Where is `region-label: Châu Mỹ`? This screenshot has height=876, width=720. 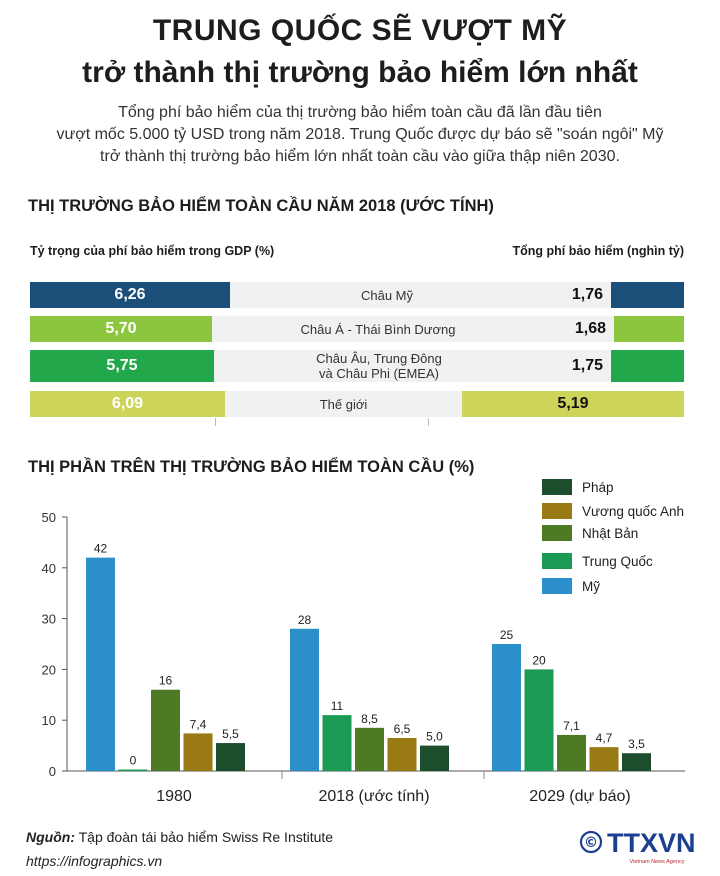
region-label: Châu Mỹ is located at coordinates (387, 295).